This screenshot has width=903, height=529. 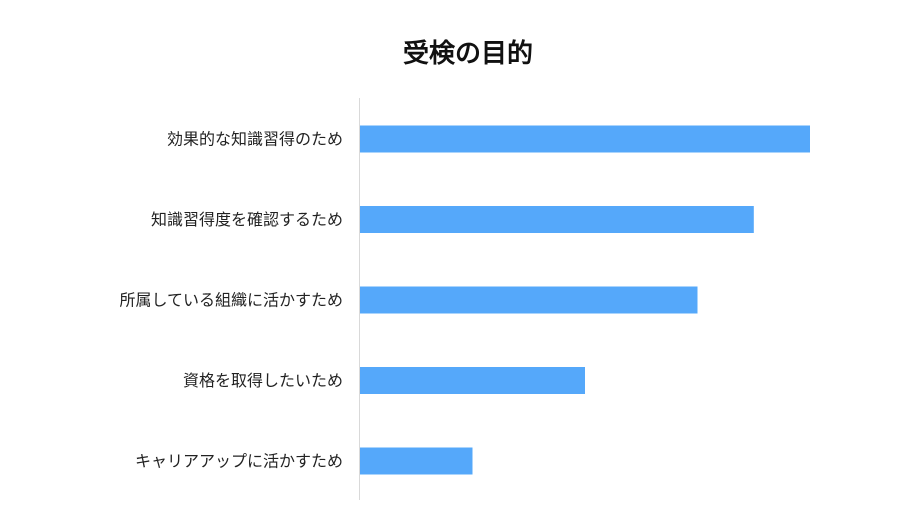 What do you see at coordinates (468, 53) in the screenshot?
I see `chart-title: 受検の目的` at bounding box center [468, 53].